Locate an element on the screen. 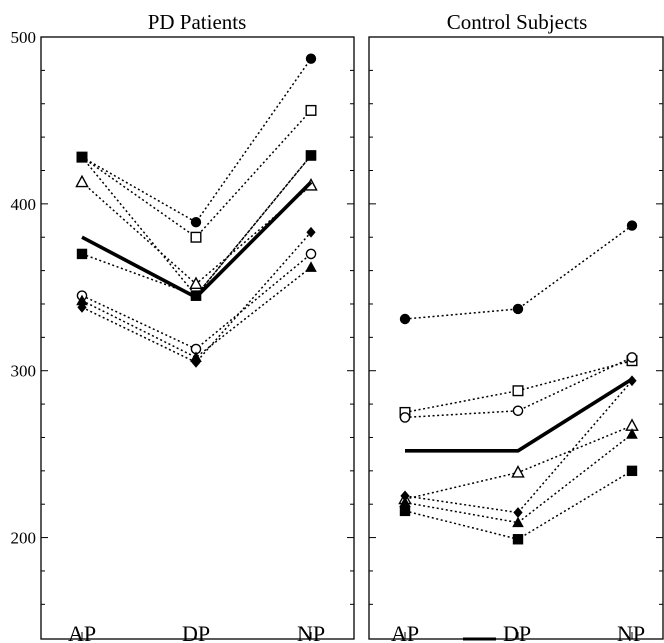 The image size is (664, 643). panel-title-pd: PD Patients is located at coordinates (197, 22).